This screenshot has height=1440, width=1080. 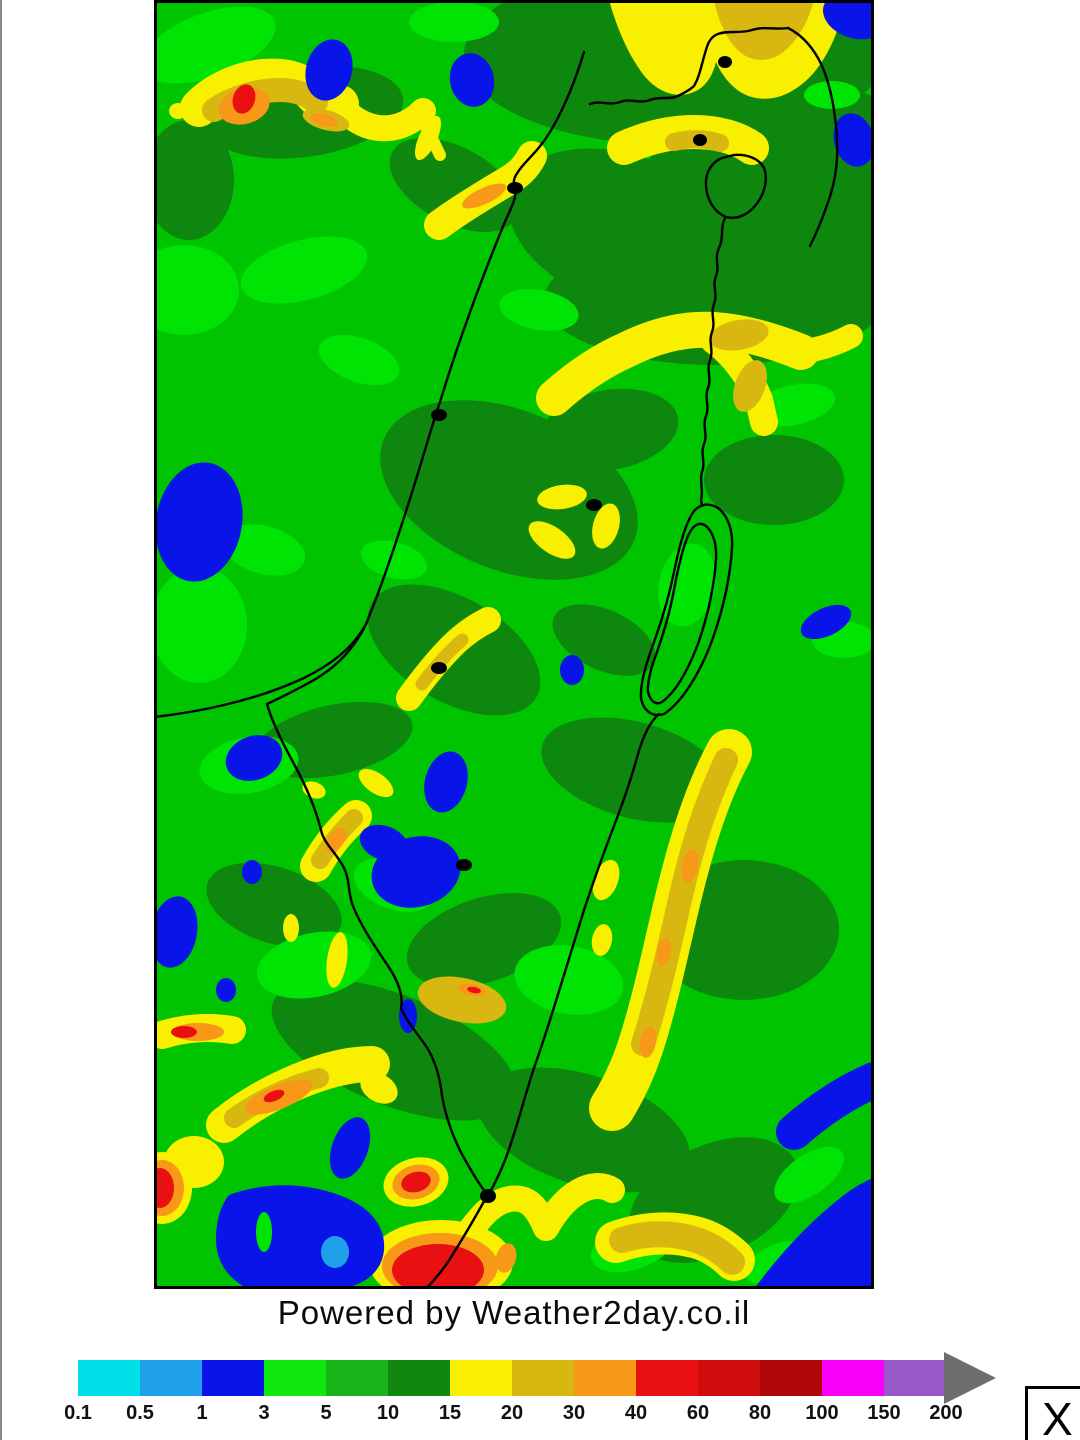 I want to click on legend-label-3: 3, so click(x=264, y=1413).